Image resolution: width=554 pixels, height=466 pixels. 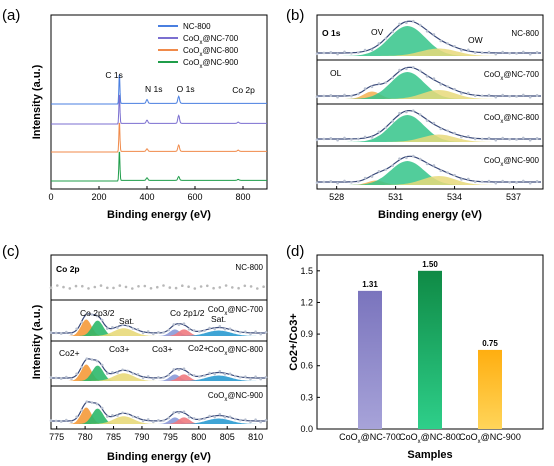 What do you see at coordinates (525, 33) in the screenshot?
I see `sample-label: NC-800` at bounding box center [525, 33].